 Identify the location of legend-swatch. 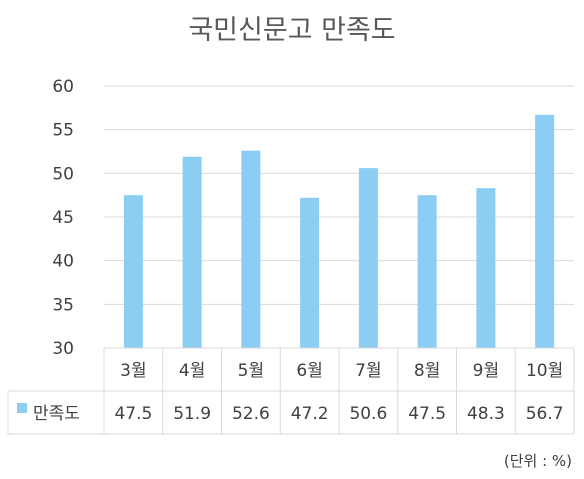
(22, 408).